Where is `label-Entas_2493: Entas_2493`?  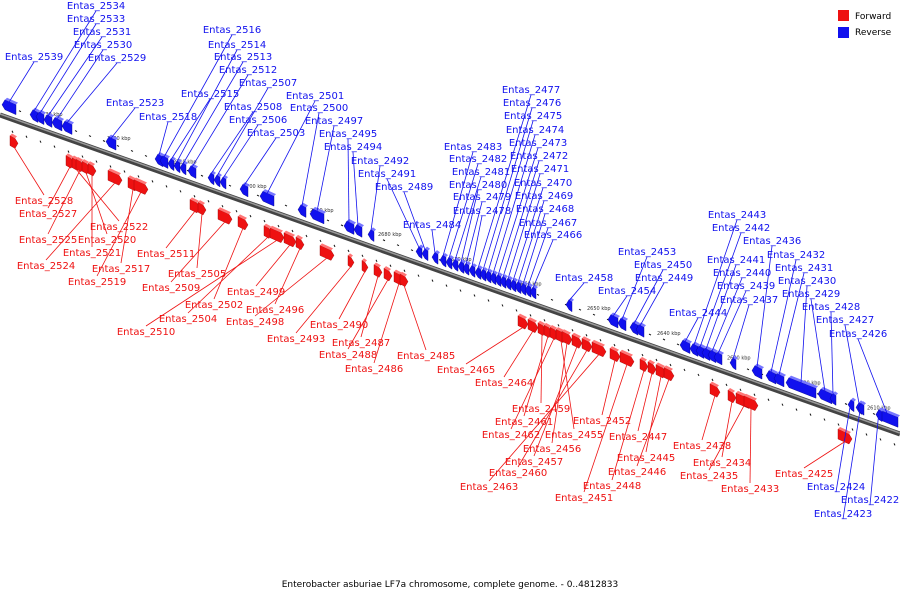 label-Entas_2493: Entas_2493 is located at coordinates (296, 339).